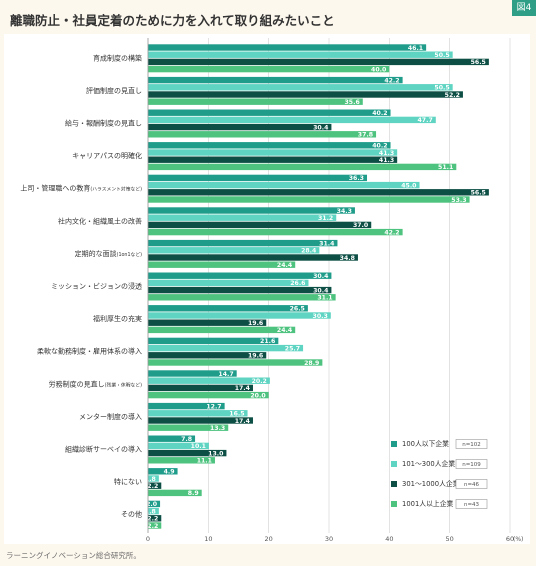 This screenshot has width=536, height=566. What do you see at coordinates (107, 155) in the screenshot?
I see `category-label: キャリアパスの明確化` at bounding box center [107, 155].